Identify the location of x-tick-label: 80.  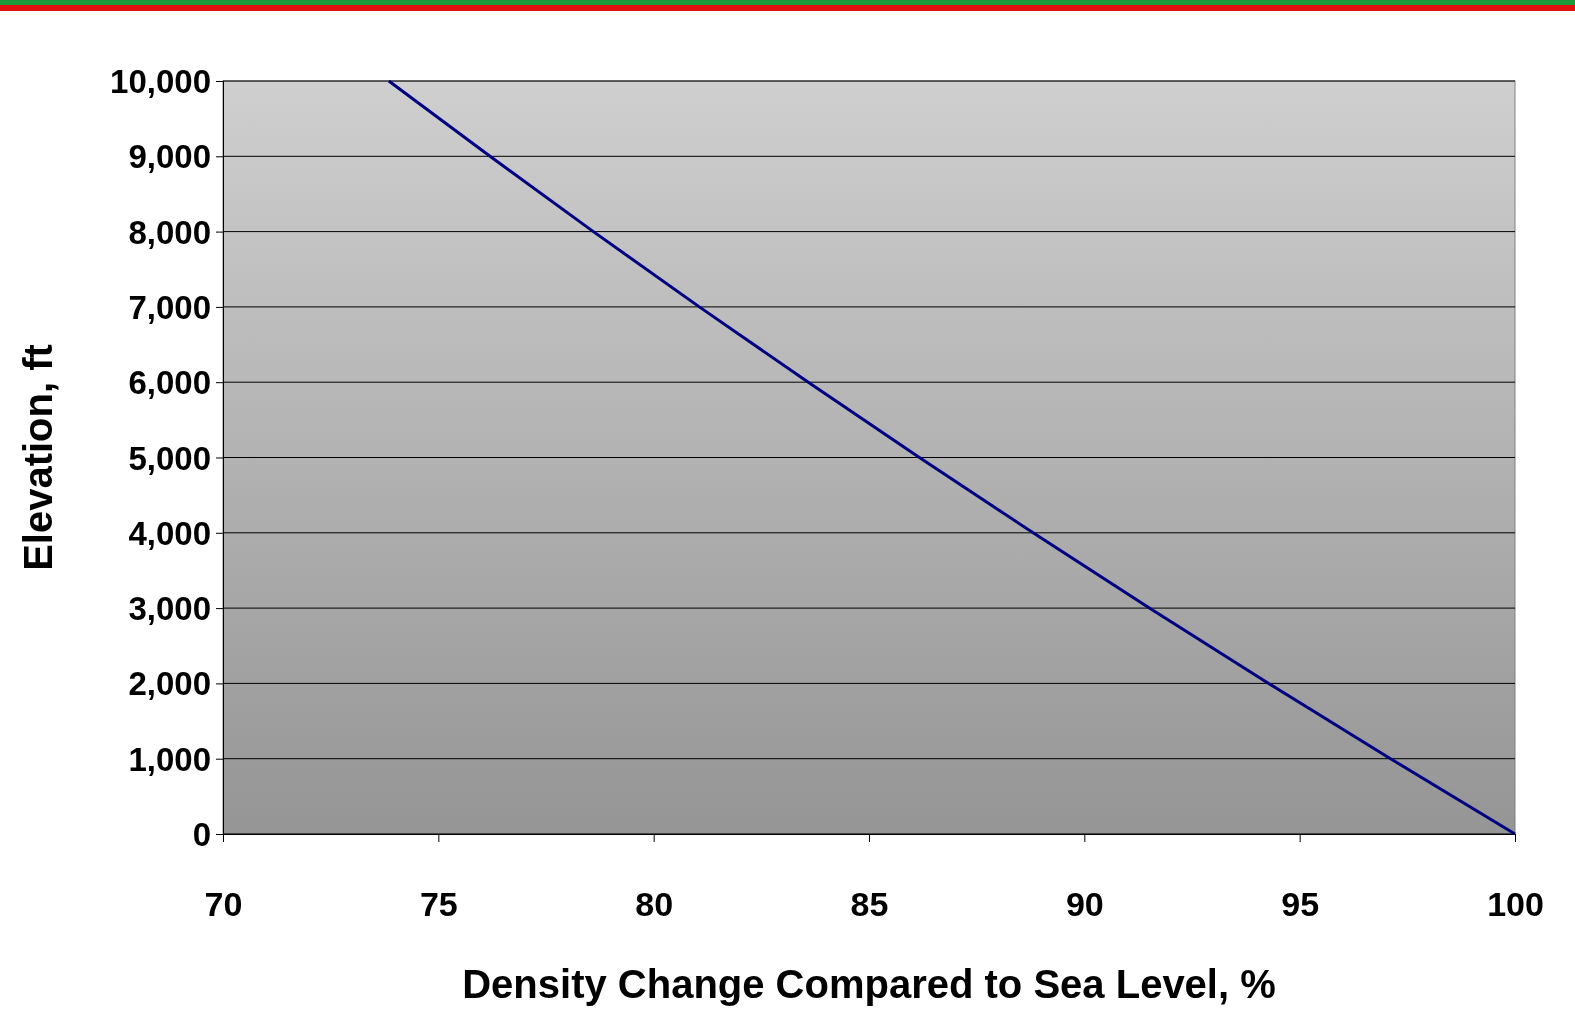
(654, 904).